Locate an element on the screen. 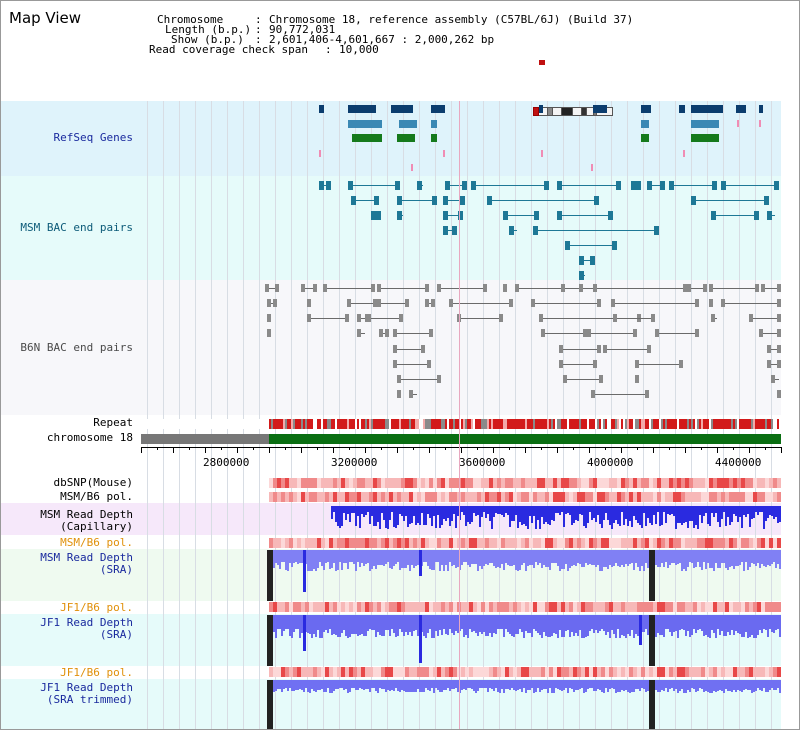 The height and width of the screenshot is (730, 800). track-label-refseq: RefSeq Genes is located at coordinates (93, 137).